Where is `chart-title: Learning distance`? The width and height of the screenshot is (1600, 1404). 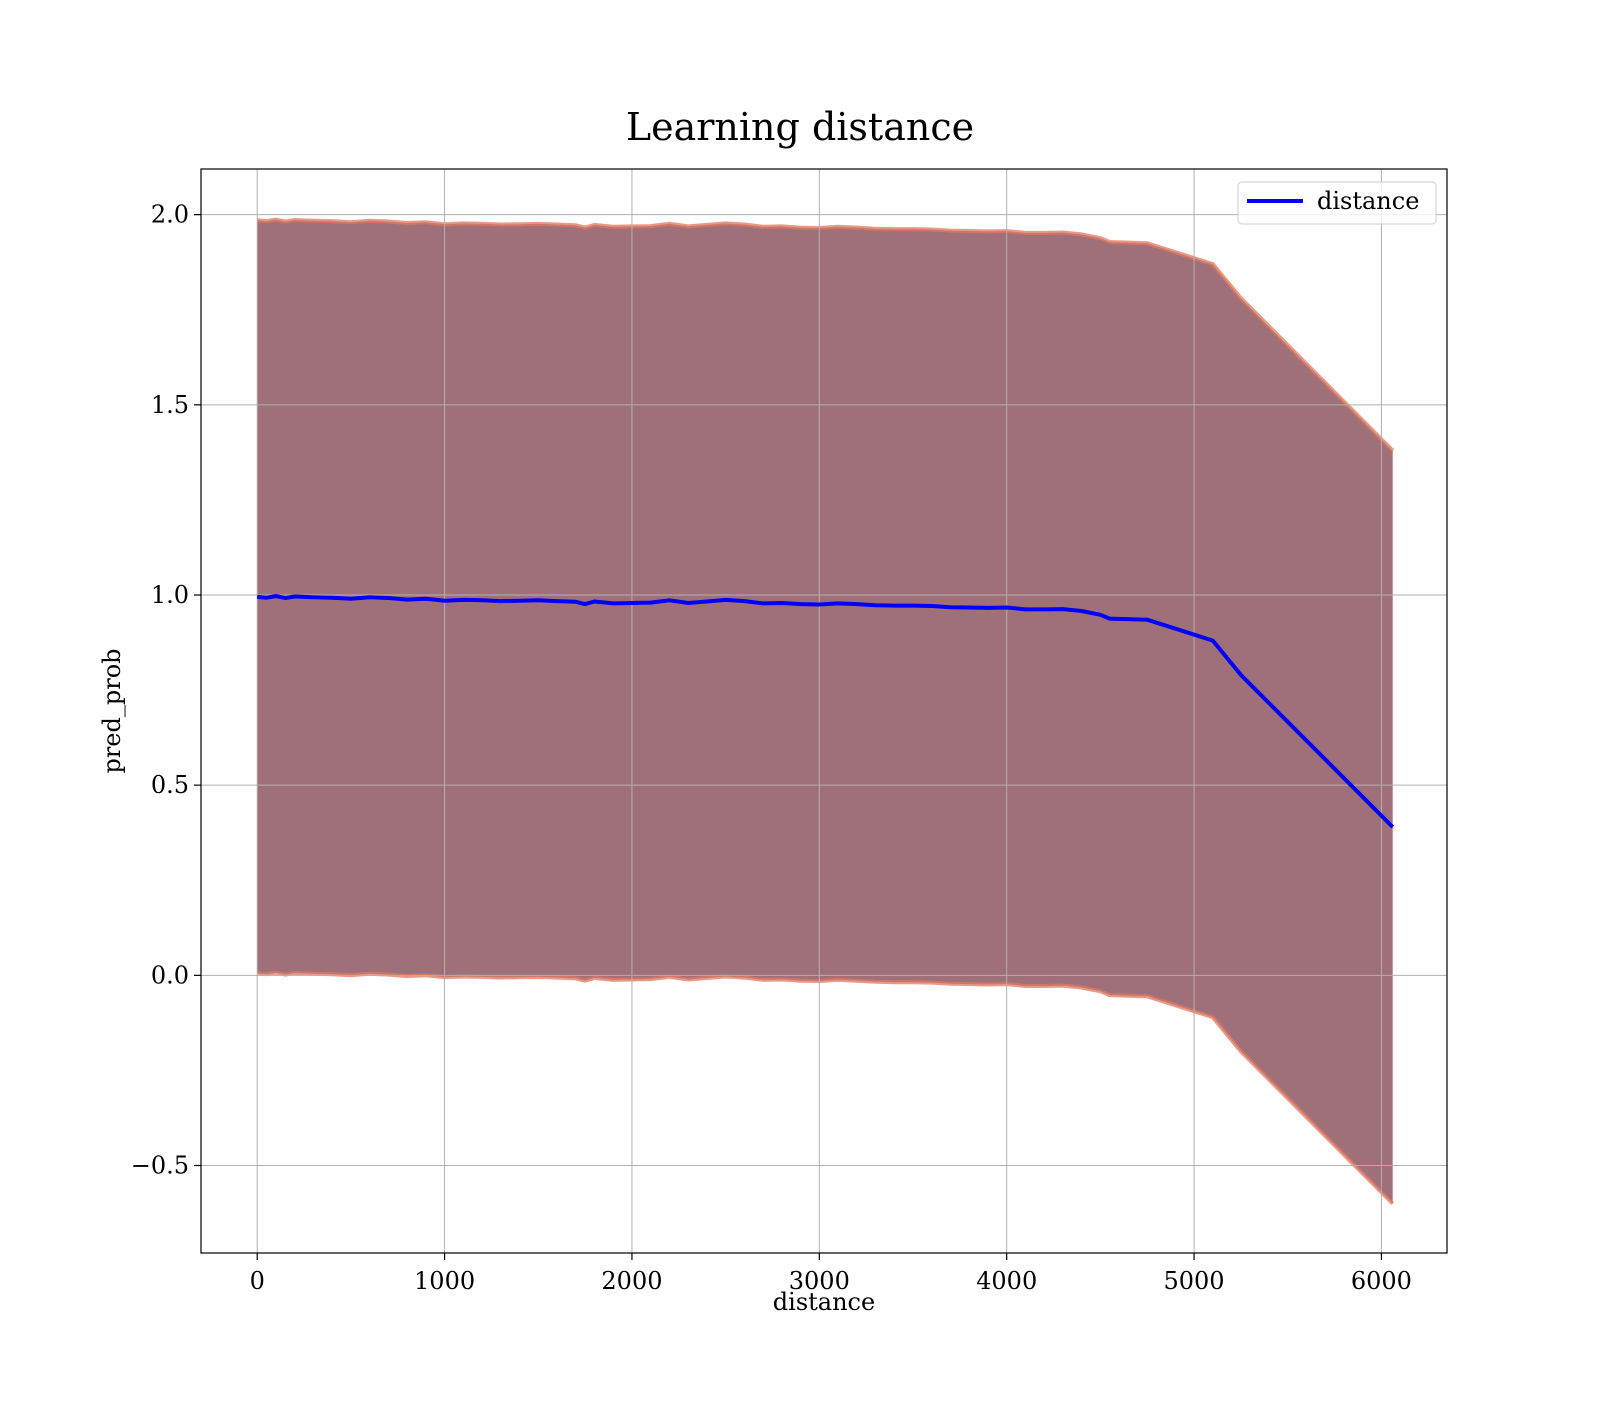
chart-title: Learning distance is located at coordinates (800, 127).